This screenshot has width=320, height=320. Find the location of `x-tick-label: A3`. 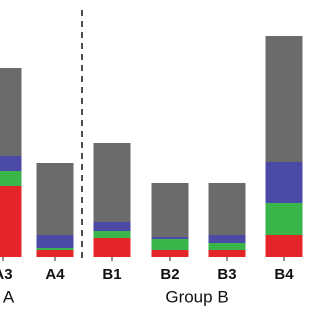

x-tick-label: A3 is located at coordinates (6, 274).